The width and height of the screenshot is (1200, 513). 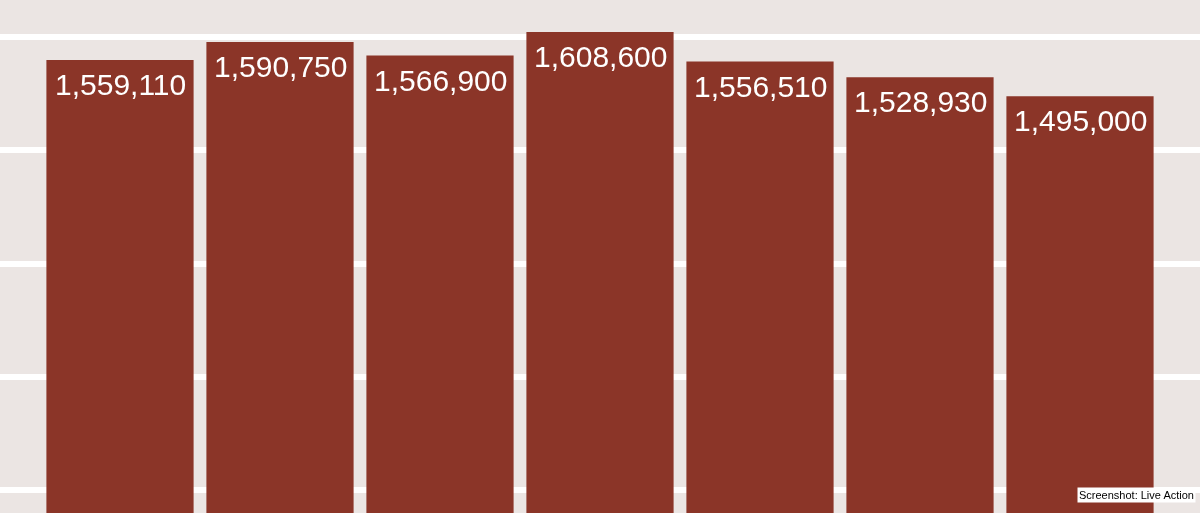 I want to click on data-label: 1,495,000, so click(x=1081, y=120).